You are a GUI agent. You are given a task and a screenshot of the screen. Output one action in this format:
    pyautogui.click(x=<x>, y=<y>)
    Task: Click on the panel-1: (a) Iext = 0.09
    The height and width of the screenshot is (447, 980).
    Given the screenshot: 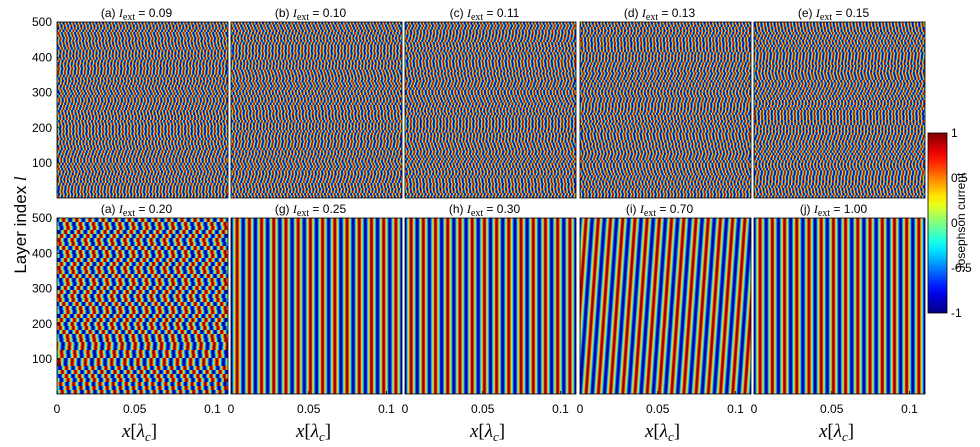 What is the action you would take?
    pyautogui.click(x=142, y=102)
    